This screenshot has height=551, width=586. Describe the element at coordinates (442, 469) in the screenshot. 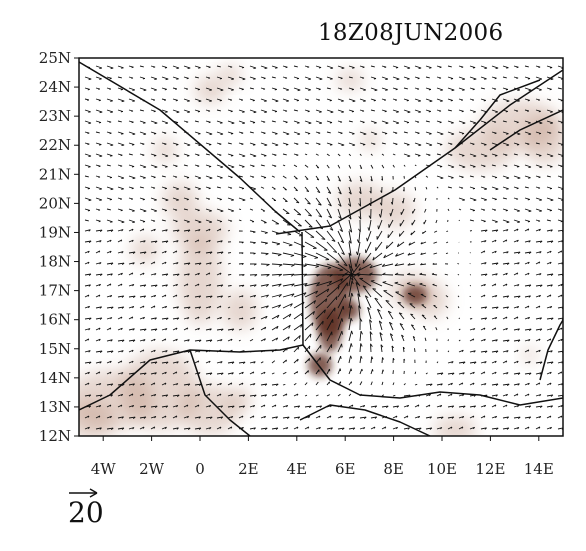

I see `lon-tick-label: 10E` at that location.